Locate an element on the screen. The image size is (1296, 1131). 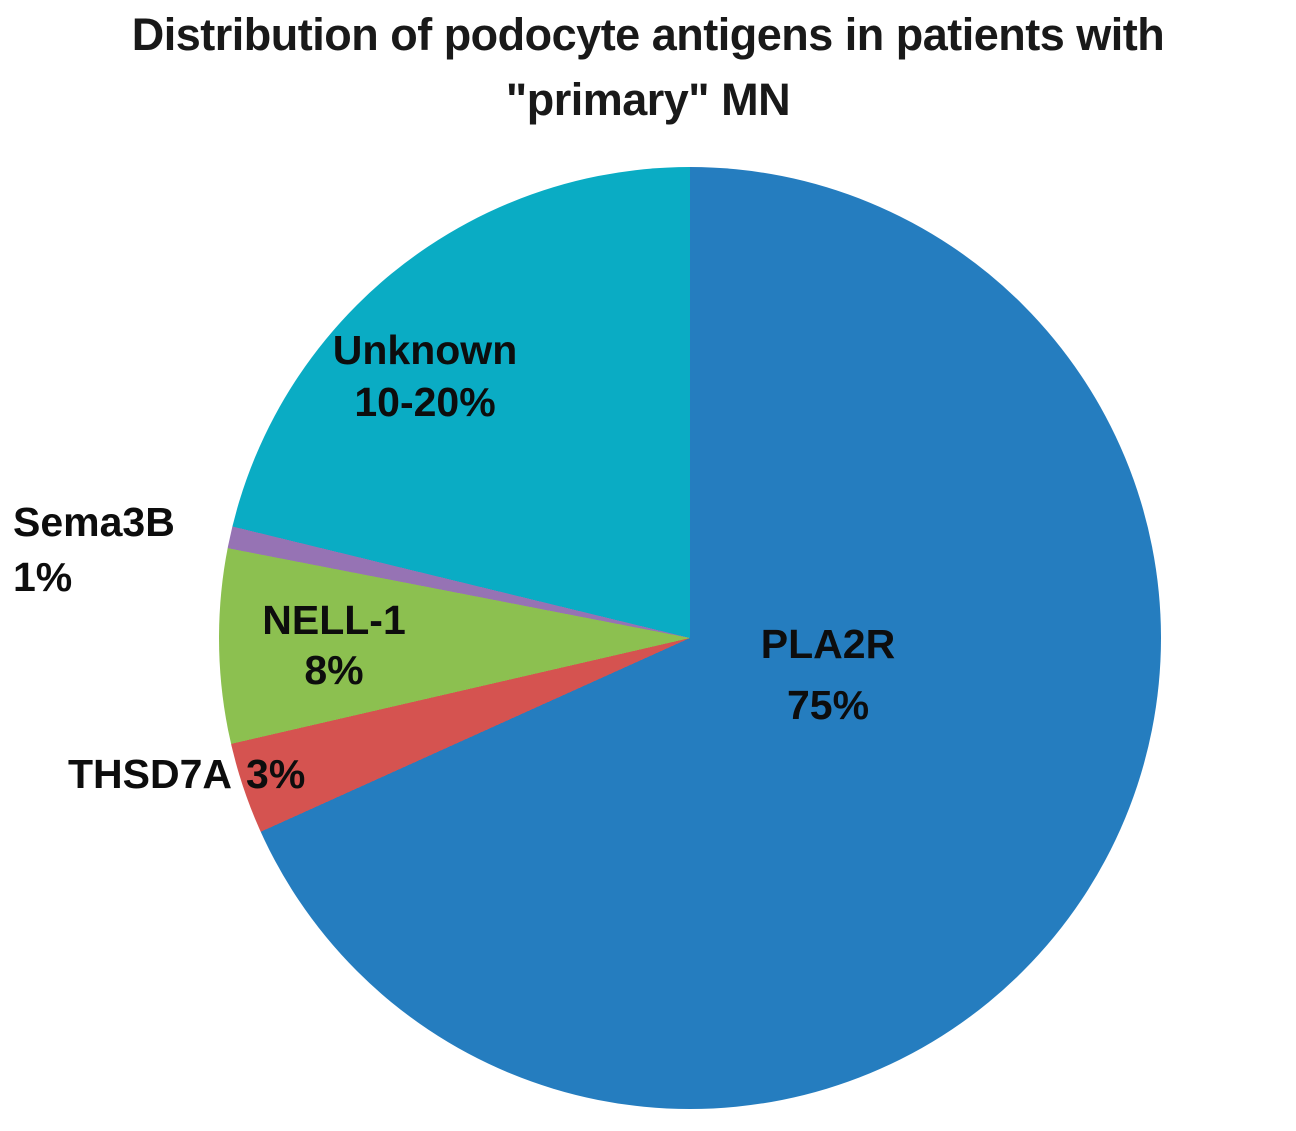
slice-label-unknown: Unknown 10-20% is located at coordinates (425, 376).